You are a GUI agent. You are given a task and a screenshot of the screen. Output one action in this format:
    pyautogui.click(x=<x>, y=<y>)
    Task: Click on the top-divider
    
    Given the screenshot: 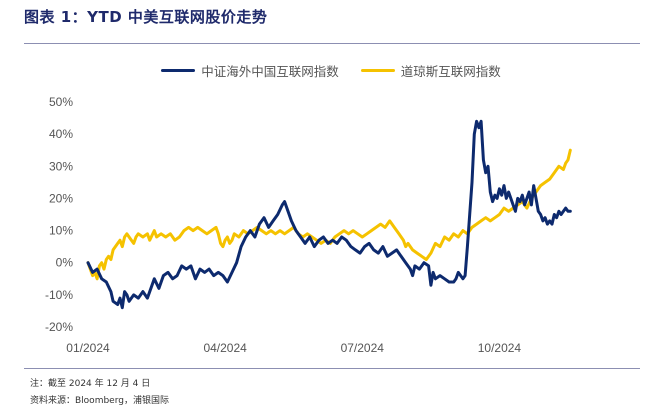 What is the action you would take?
    pyautogui.click(x=332, y=43)
    